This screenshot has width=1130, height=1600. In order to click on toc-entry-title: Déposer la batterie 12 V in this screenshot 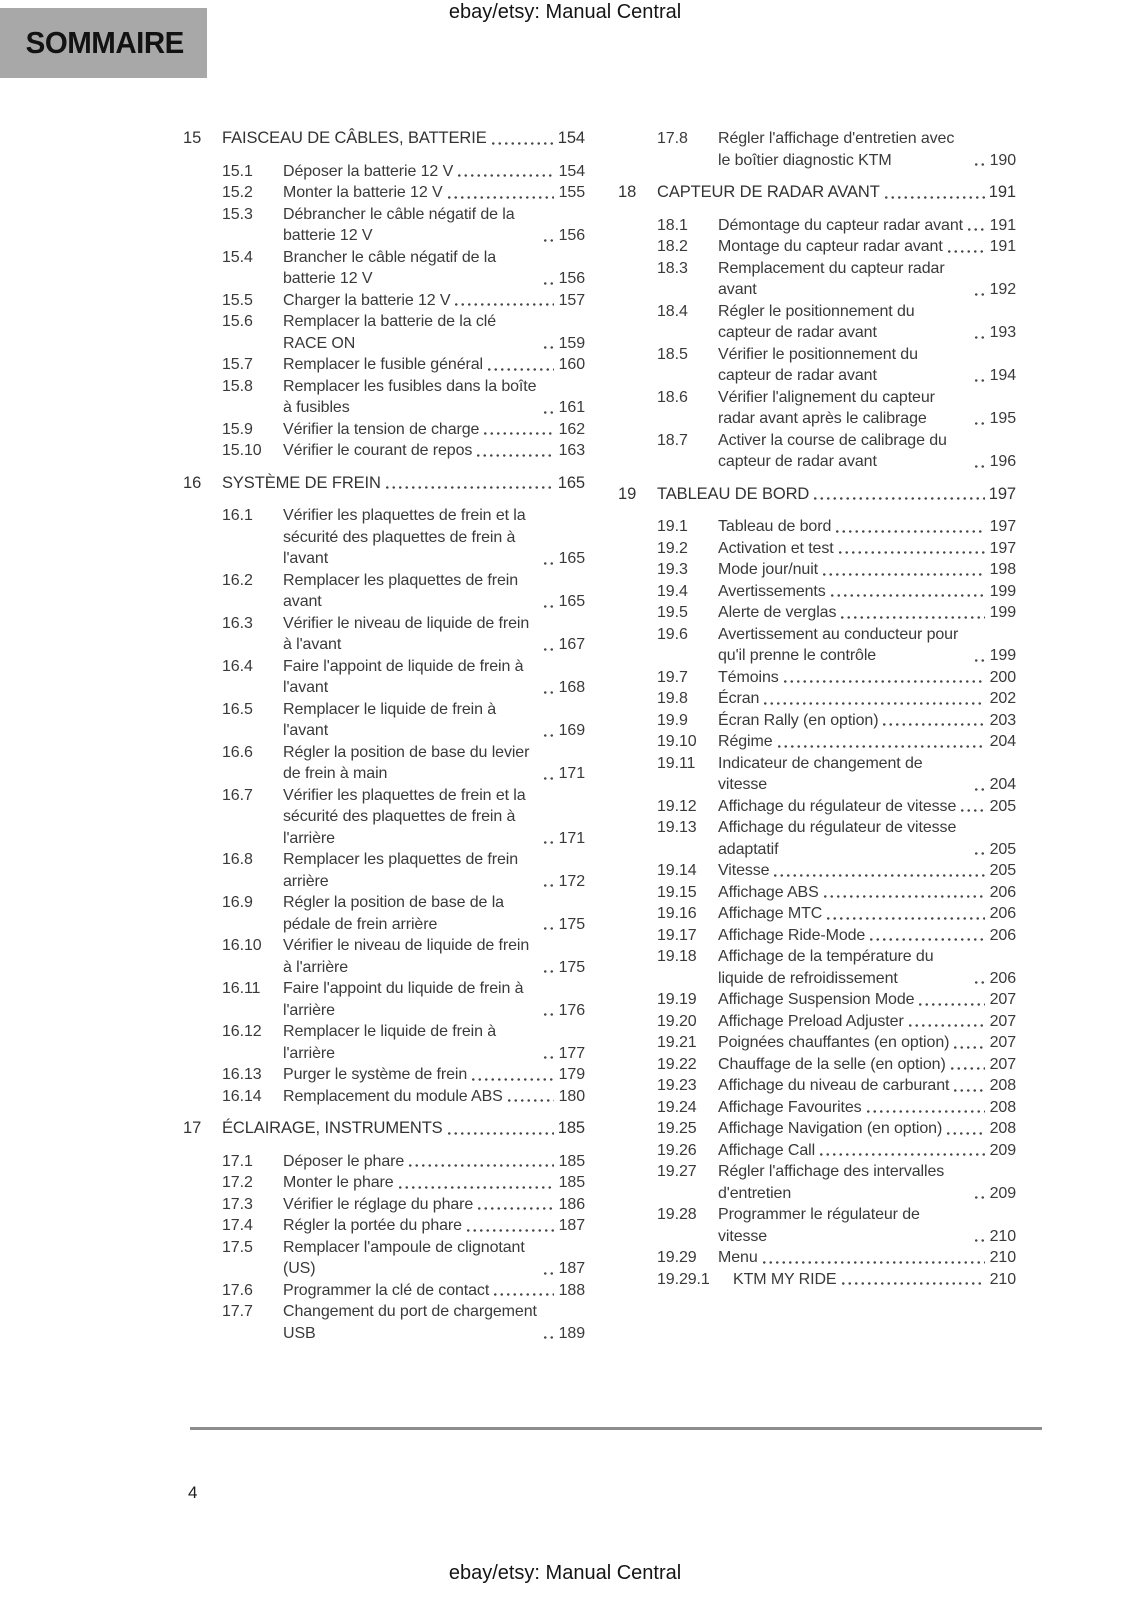, I will do `click(368, 171)`.